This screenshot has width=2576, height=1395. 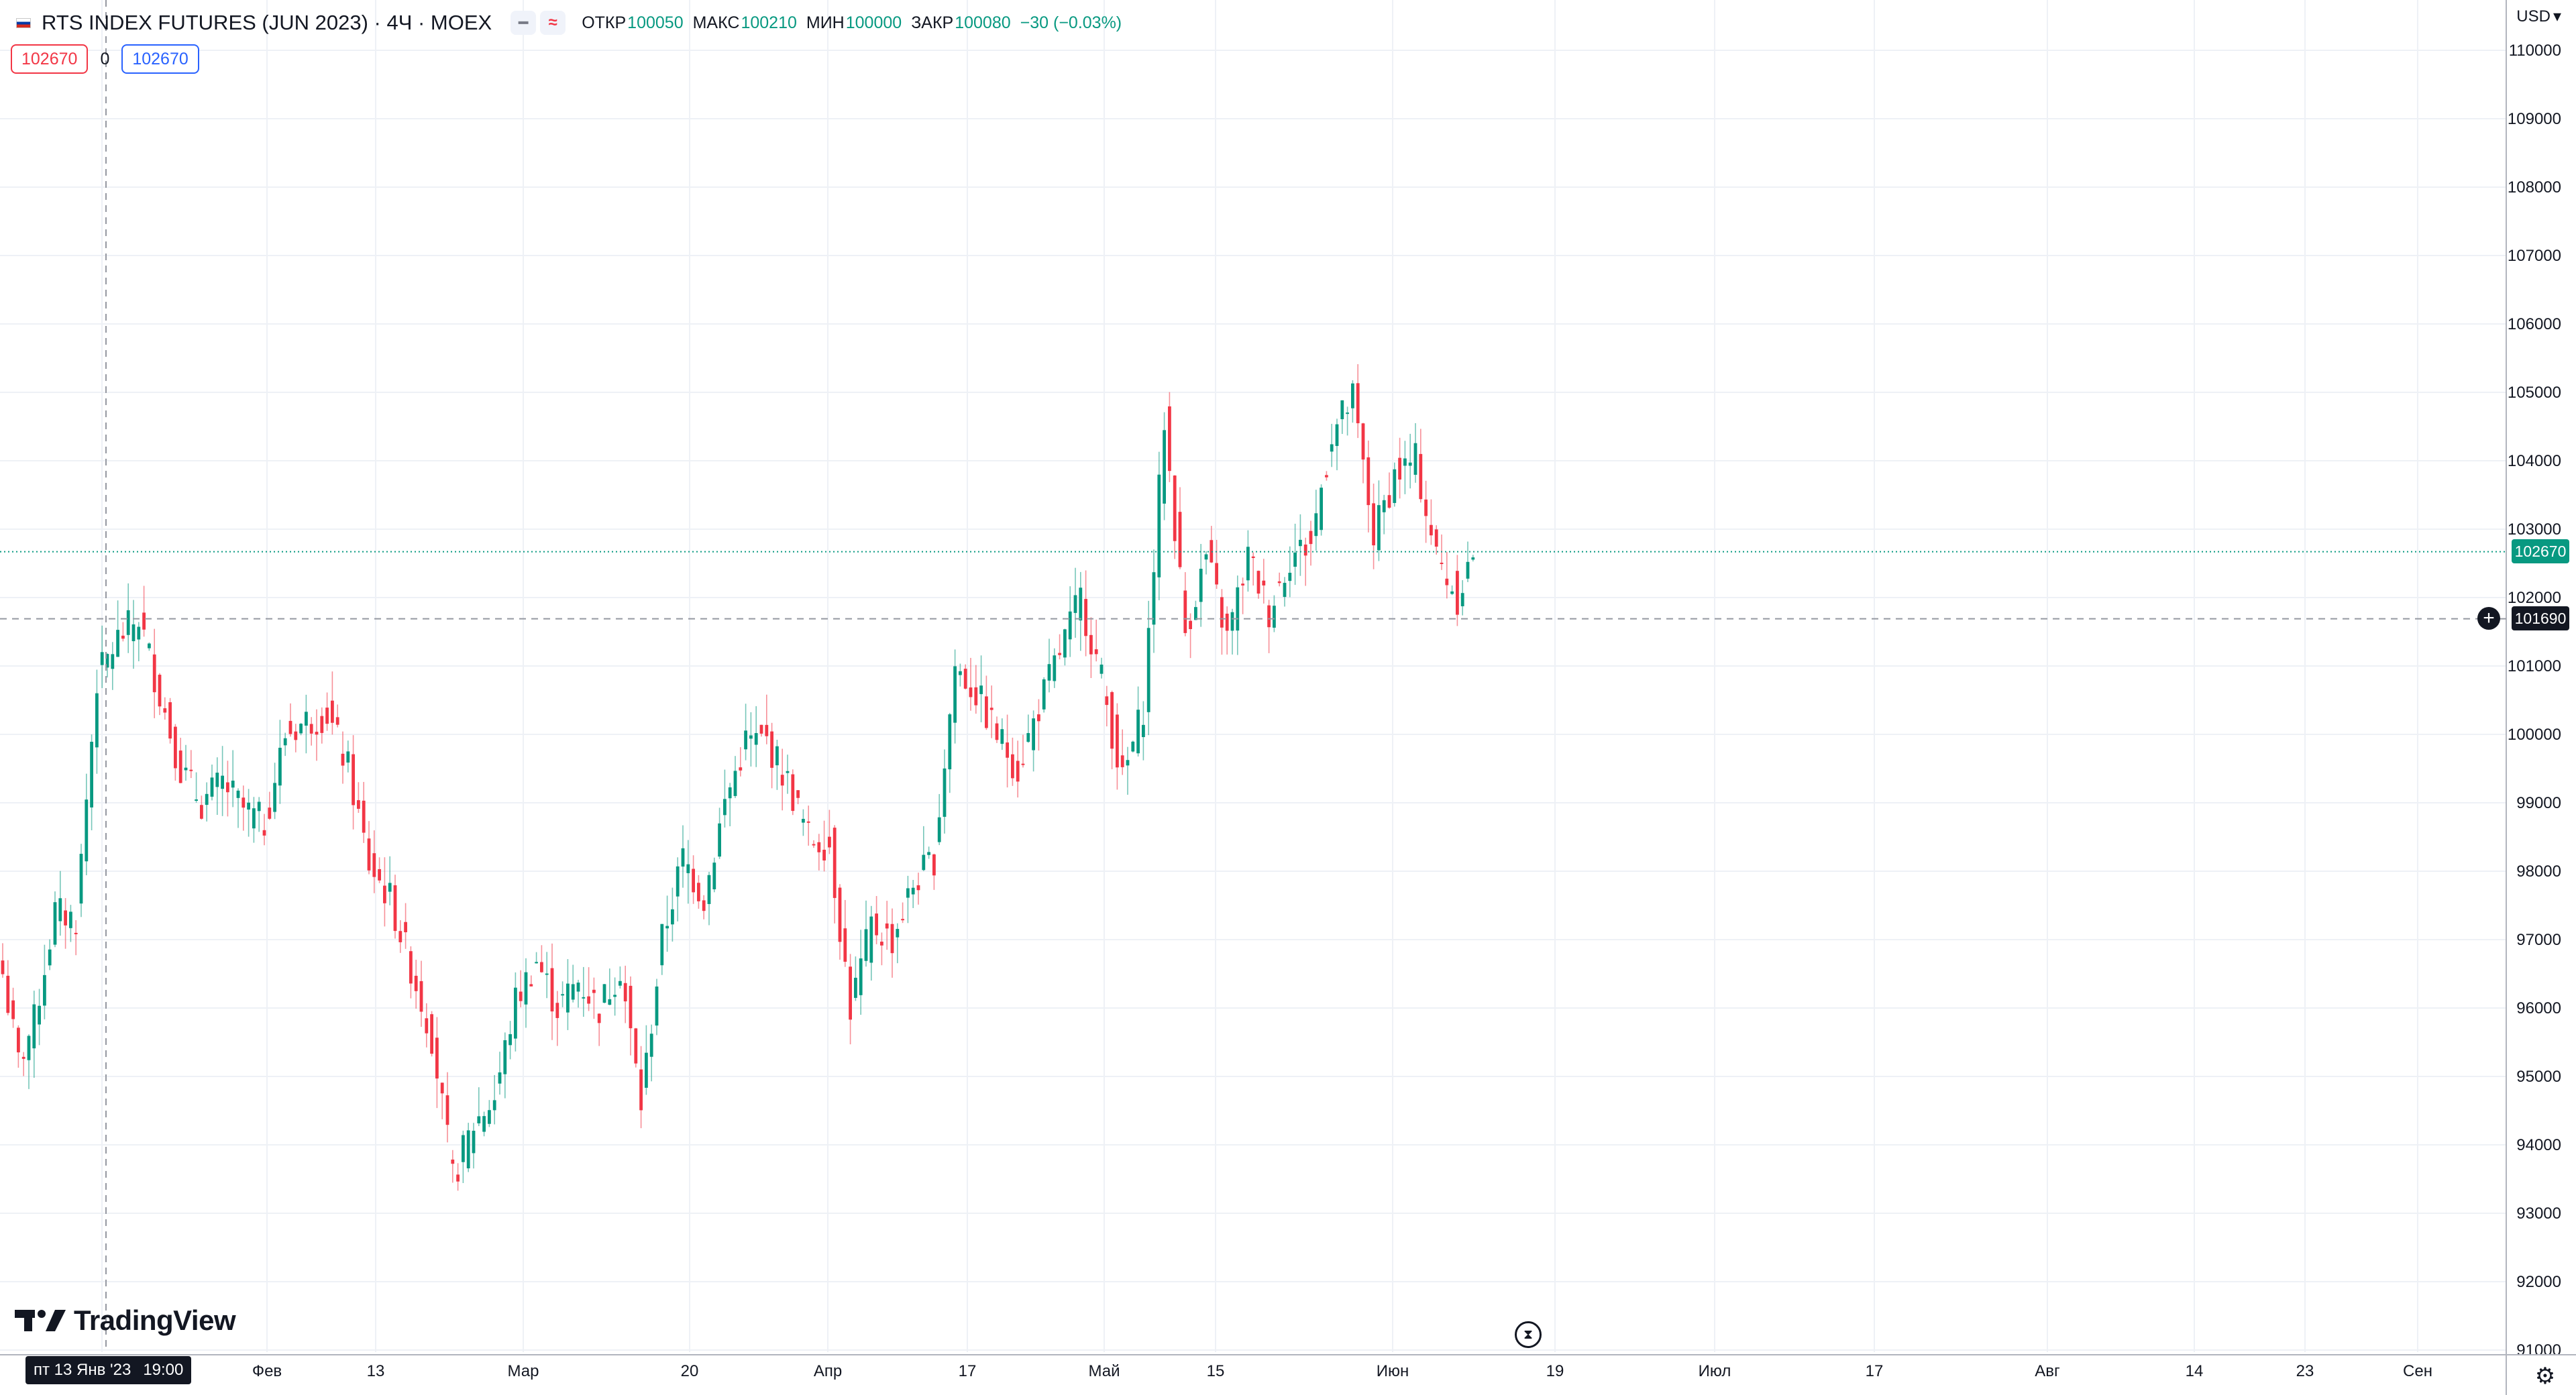 I want to click on price-axis-label: 102000, so click(x=2534, y=598).